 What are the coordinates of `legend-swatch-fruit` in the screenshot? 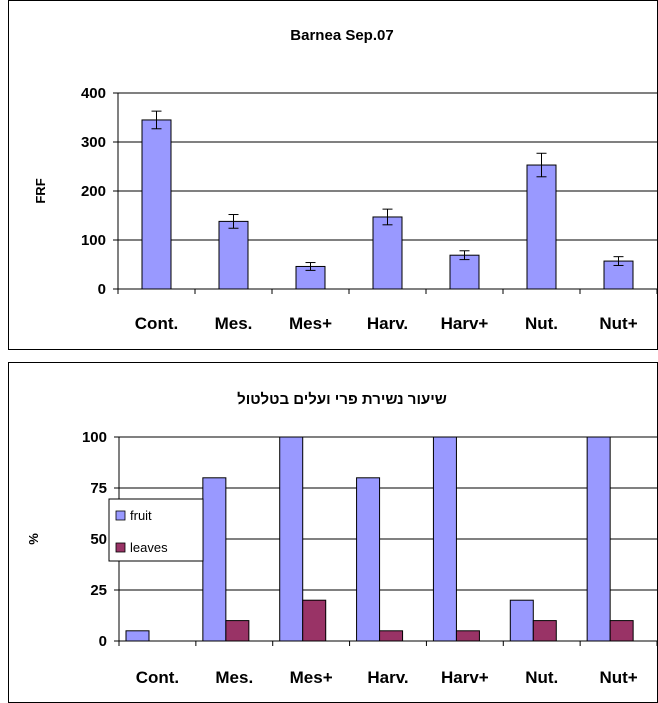 It's located at (120, 515).